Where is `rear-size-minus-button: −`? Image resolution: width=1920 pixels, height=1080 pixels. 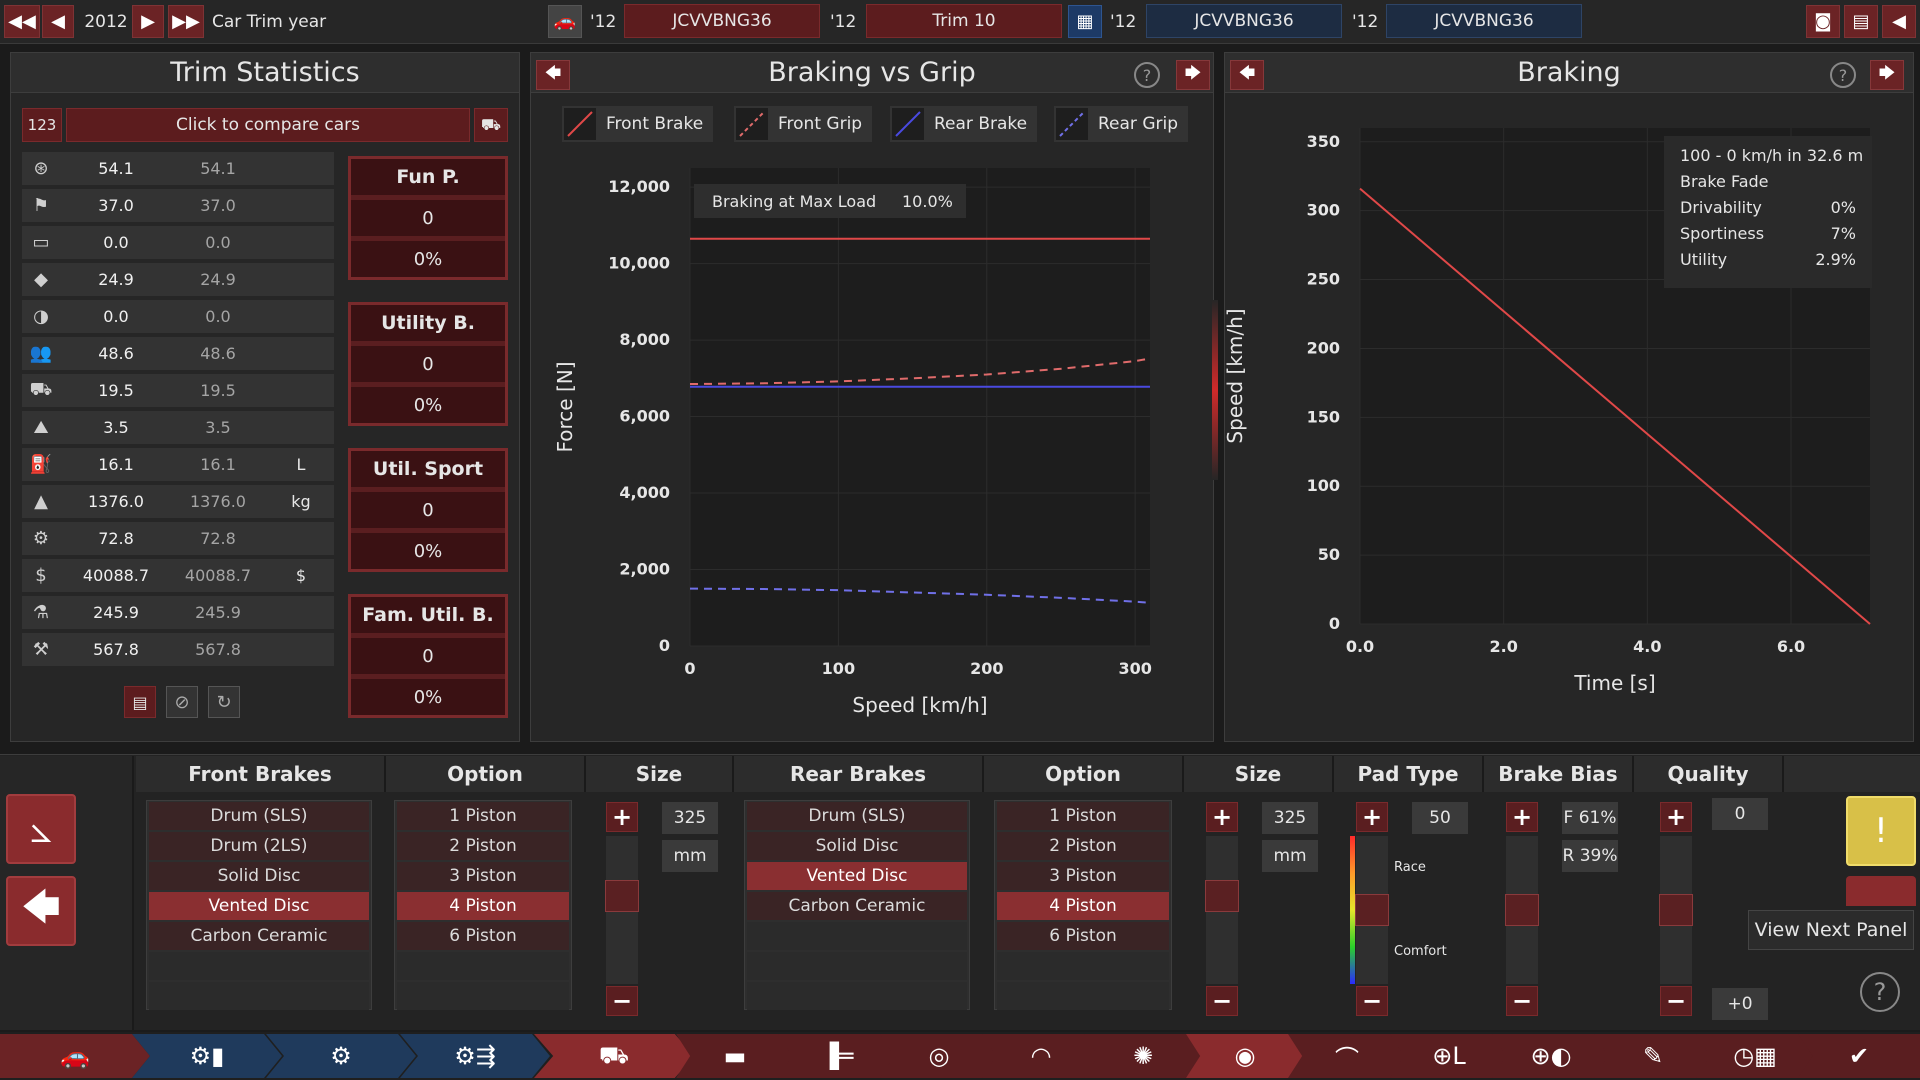
rear-size-minus-button: − is located at coordinates (1222, 1001).